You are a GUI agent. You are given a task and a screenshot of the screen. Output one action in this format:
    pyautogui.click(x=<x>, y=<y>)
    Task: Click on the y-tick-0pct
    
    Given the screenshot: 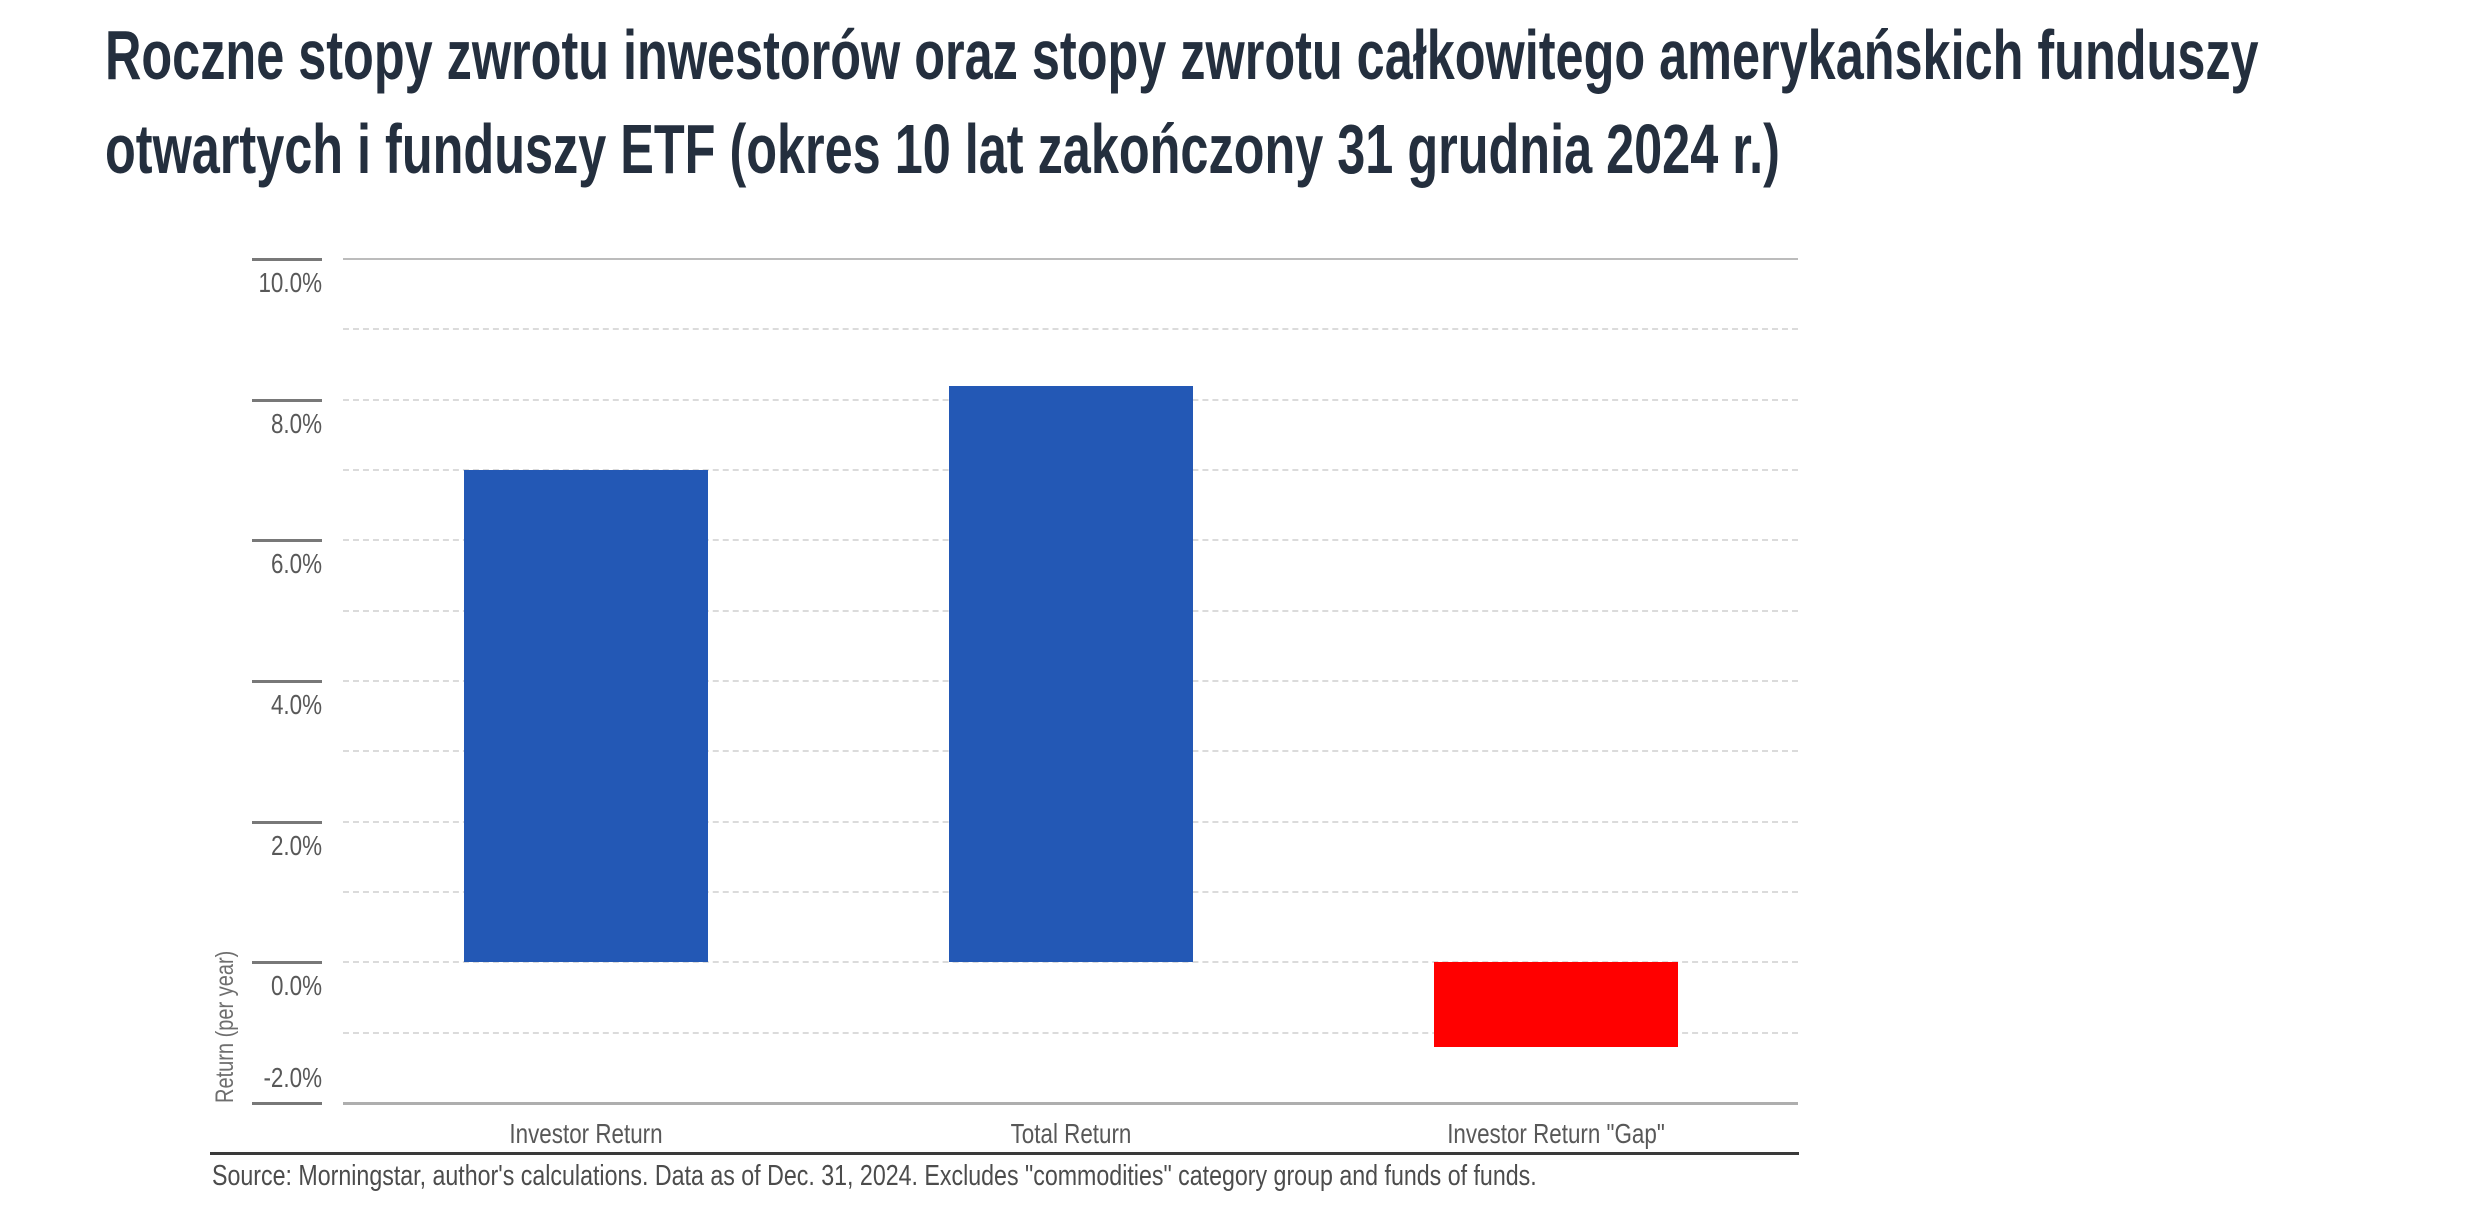 What is the action you would take?
    pyautogui.click(x=287, y=963)
    